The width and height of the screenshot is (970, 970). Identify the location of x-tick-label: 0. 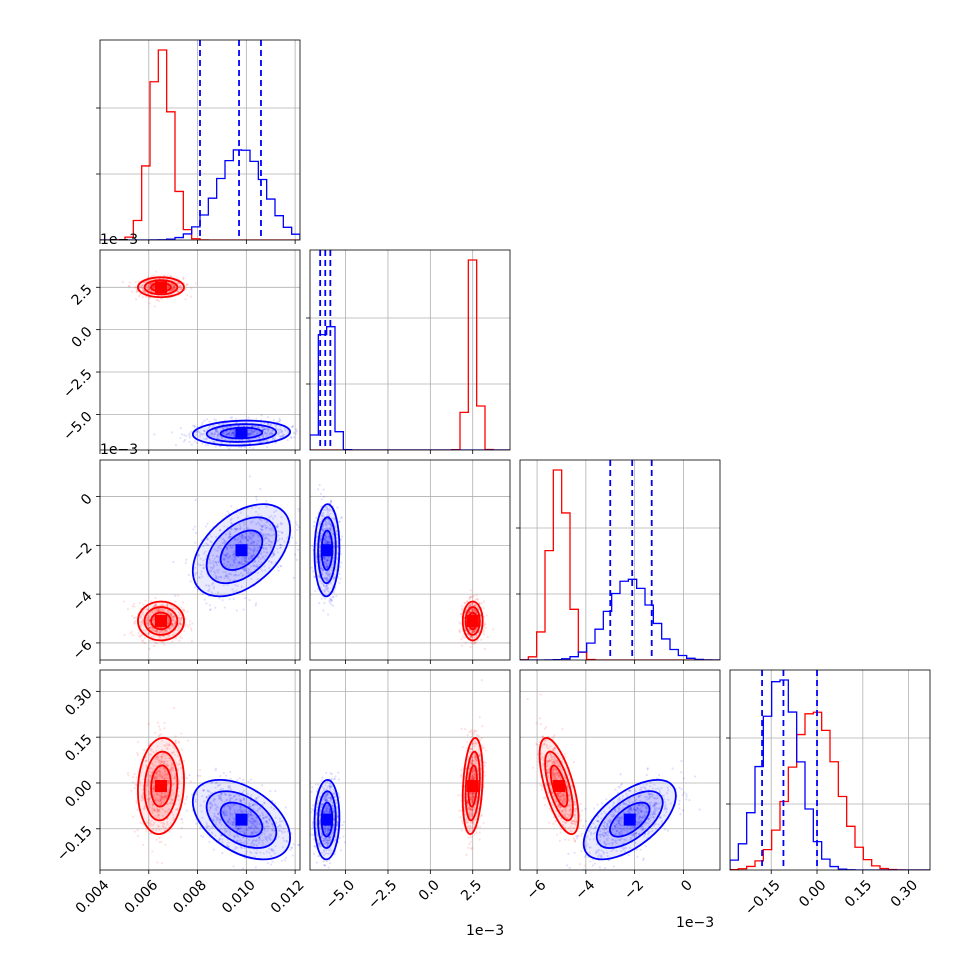
(687, 886).